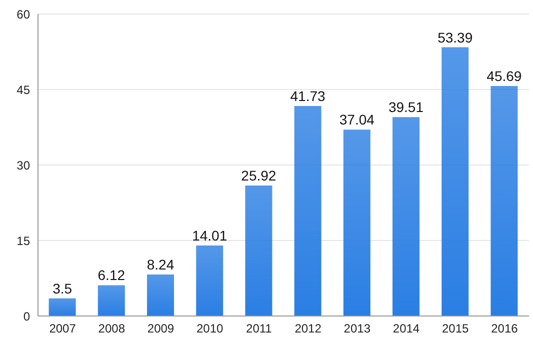 This screenshot has width=533, height=344. What do you see at coordinates (23, 14) in the screenshot?
I see `y-tick-label: 60` at bounding box center [23, 14].